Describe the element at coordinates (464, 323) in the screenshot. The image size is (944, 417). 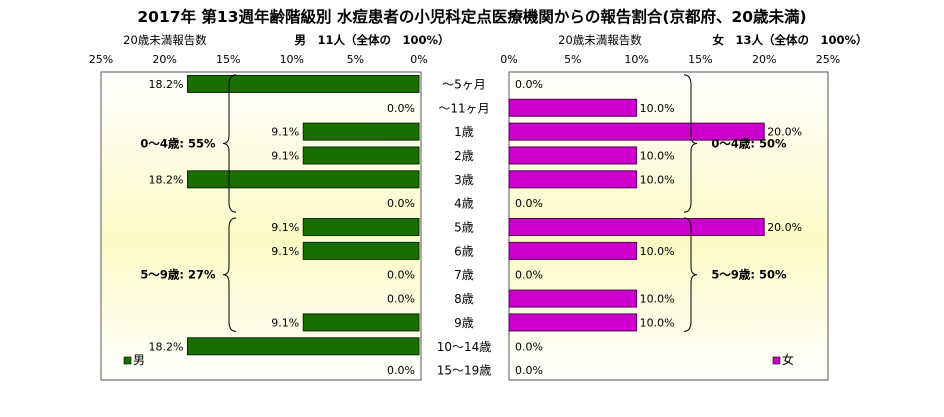
I see `category-label: 9歳` at that location.